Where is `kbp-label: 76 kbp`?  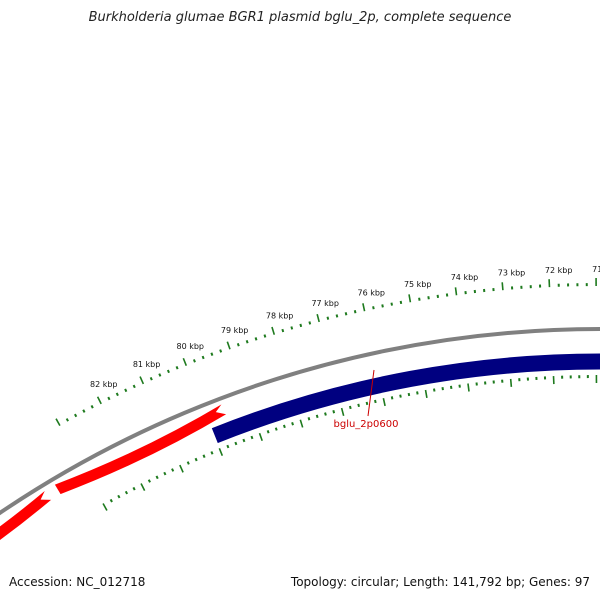
kbp-label: 76 kbp is located at coordinates (372, 292).